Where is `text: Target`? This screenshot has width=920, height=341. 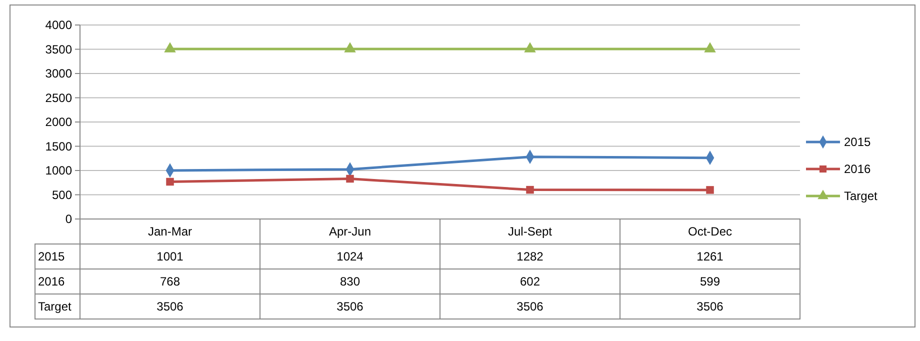
text: Target is located at coordinates (55, 307).